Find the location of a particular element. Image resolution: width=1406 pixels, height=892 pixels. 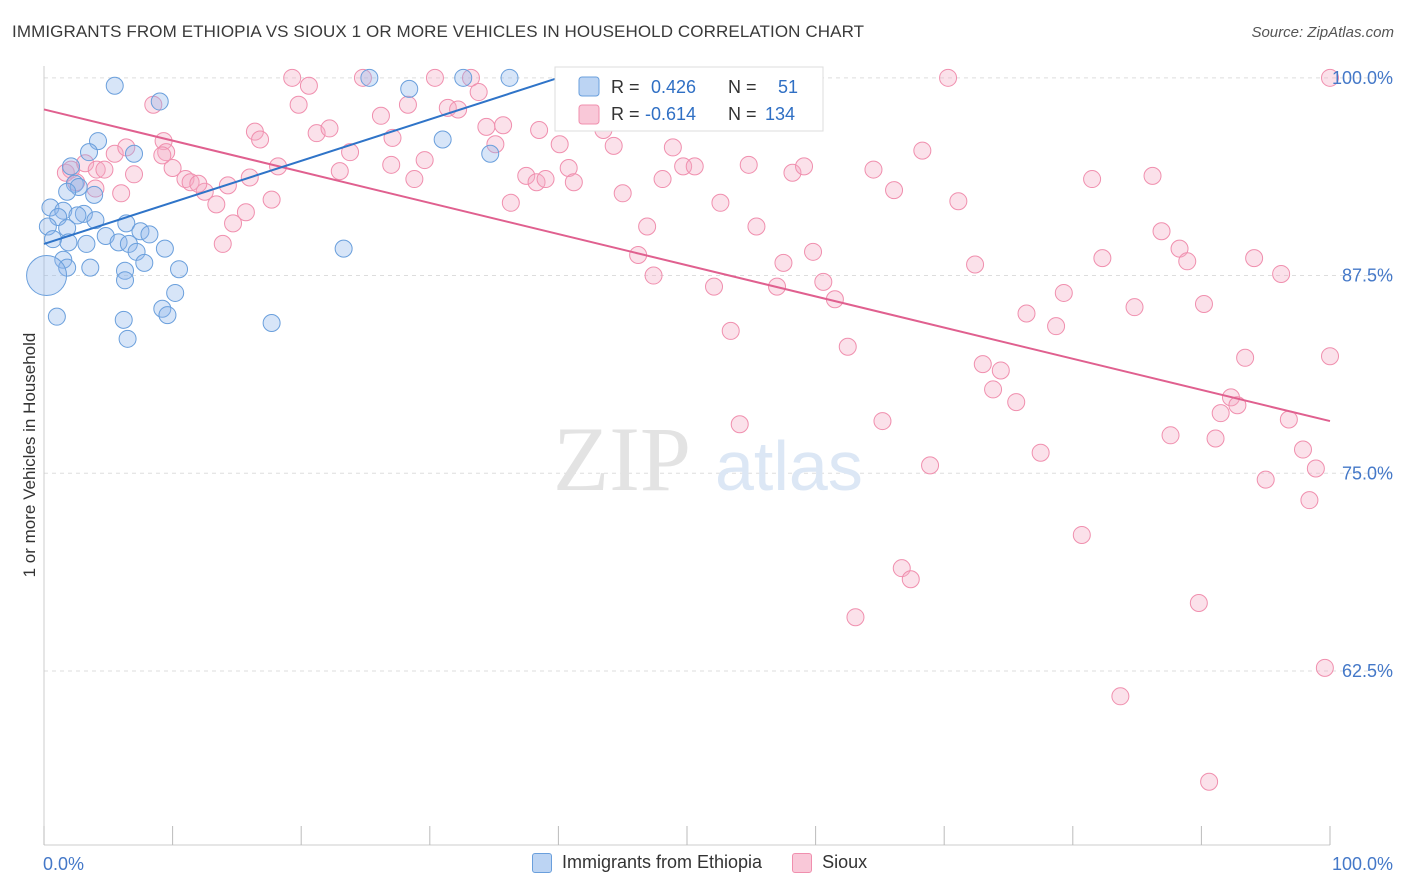

legend-swatch-sioux is located at coordinates (802, 862).